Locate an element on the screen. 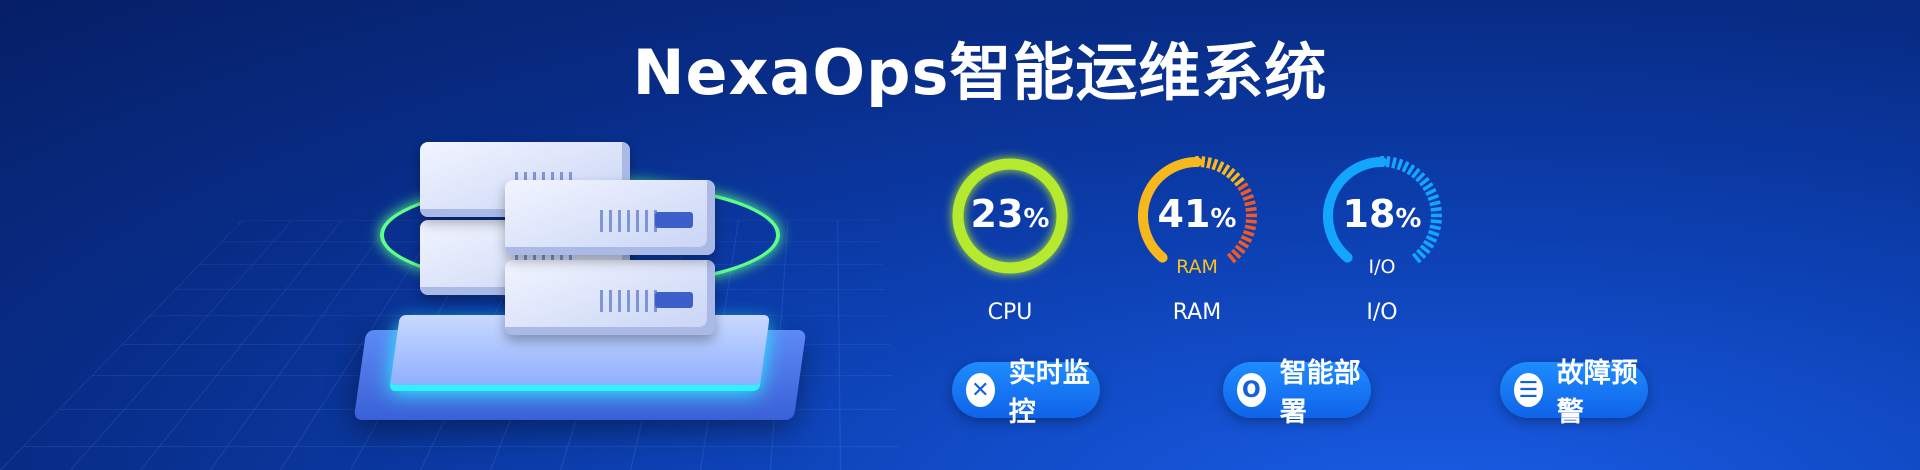 The image size is (1920, 470). io-gauge-arc is located at coordinates (1383, 210).